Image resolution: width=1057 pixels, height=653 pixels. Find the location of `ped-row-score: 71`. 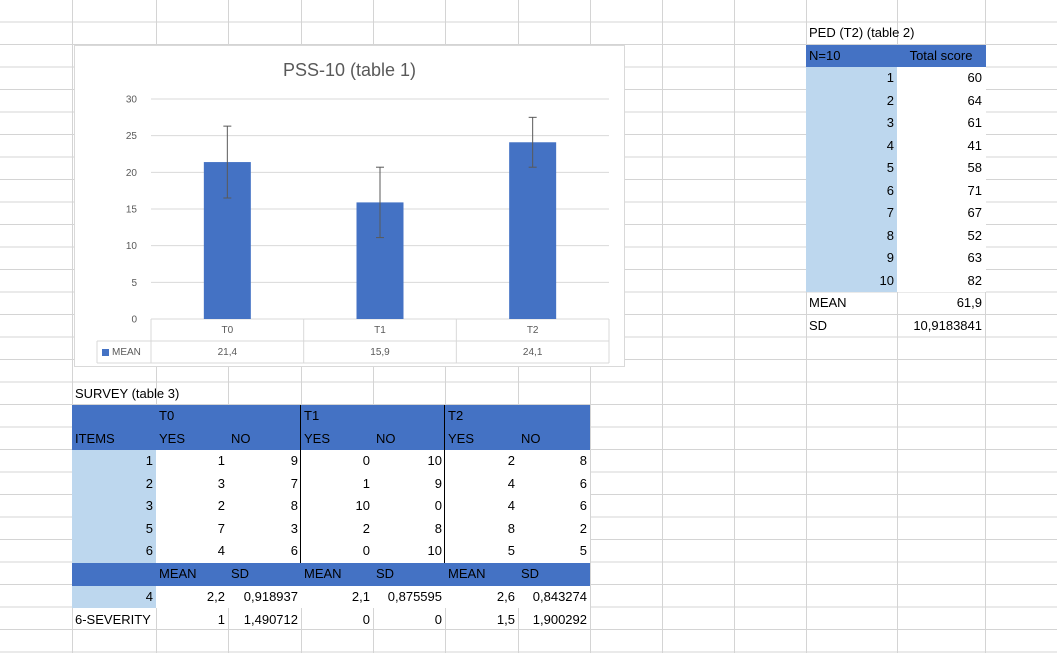

ped-row-score: 71 is located at coordinates (974, 190).